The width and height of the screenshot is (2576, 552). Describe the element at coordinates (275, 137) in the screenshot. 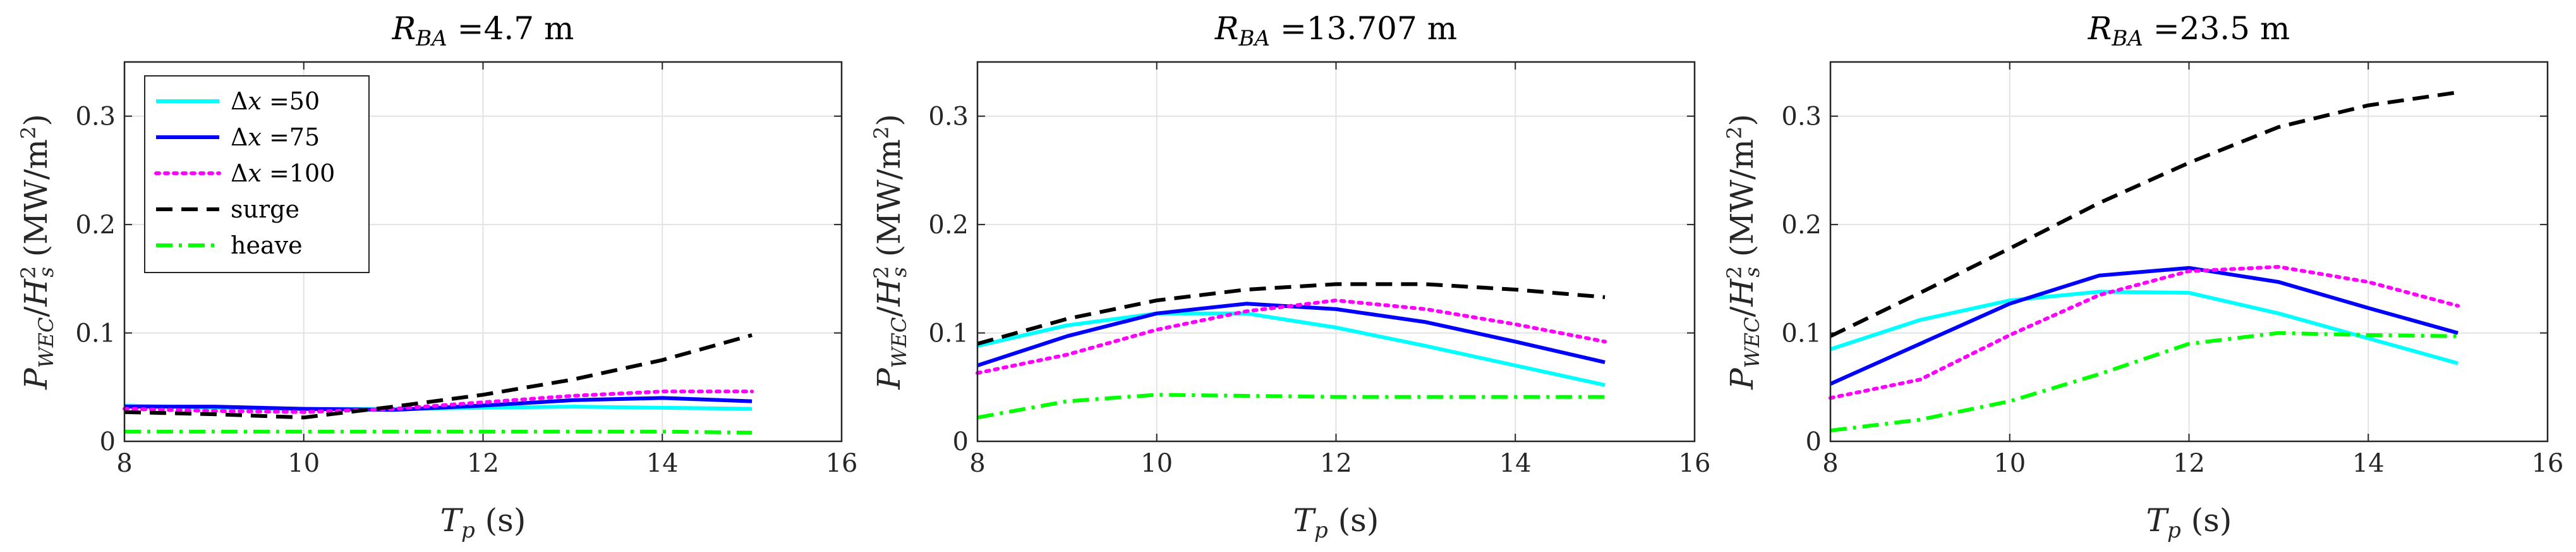

I see `legend-label: Δx =75` at that location.